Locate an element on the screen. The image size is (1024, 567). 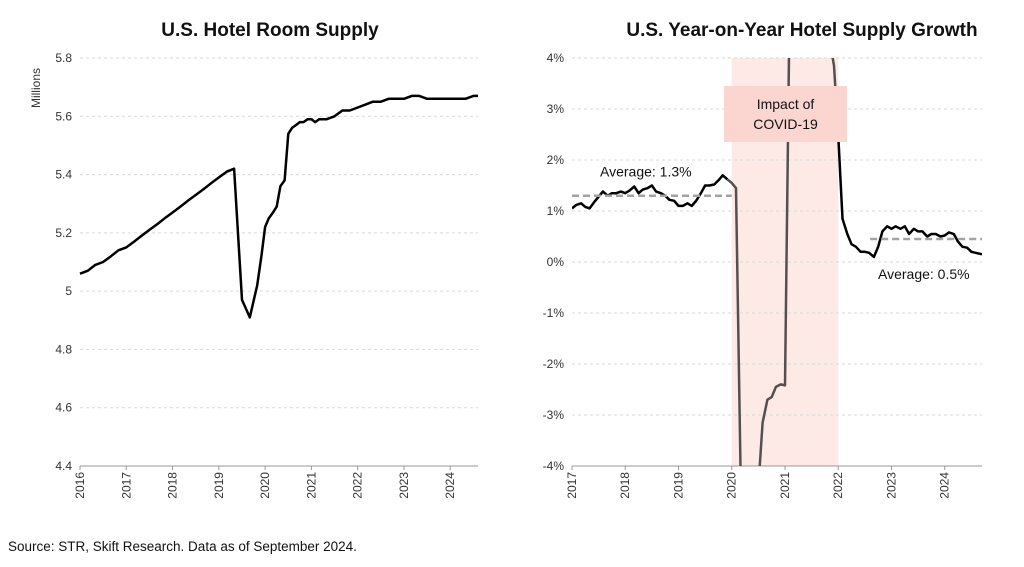
growth-series-line-post is located at coordinates (909, 196).